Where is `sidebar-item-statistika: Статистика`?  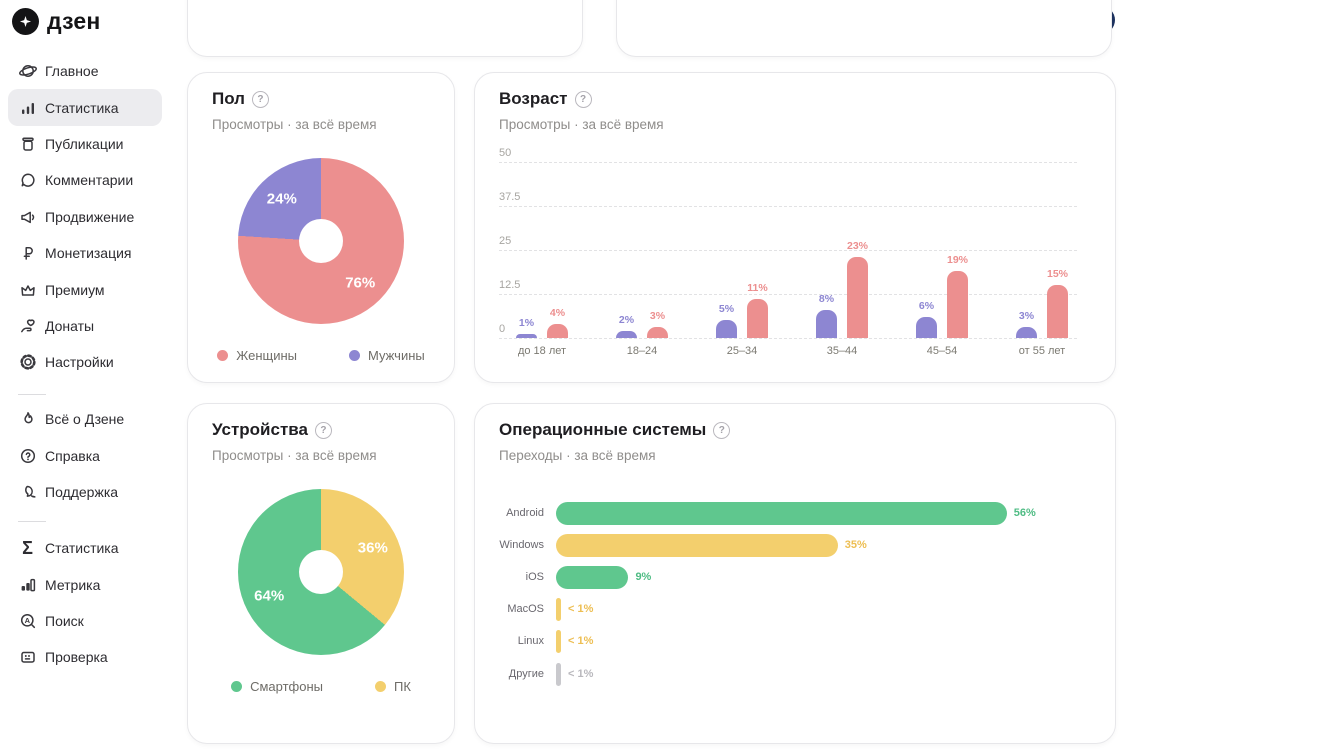 sidebar-item-statistika: Статистика is located at coordinates (85, 107).